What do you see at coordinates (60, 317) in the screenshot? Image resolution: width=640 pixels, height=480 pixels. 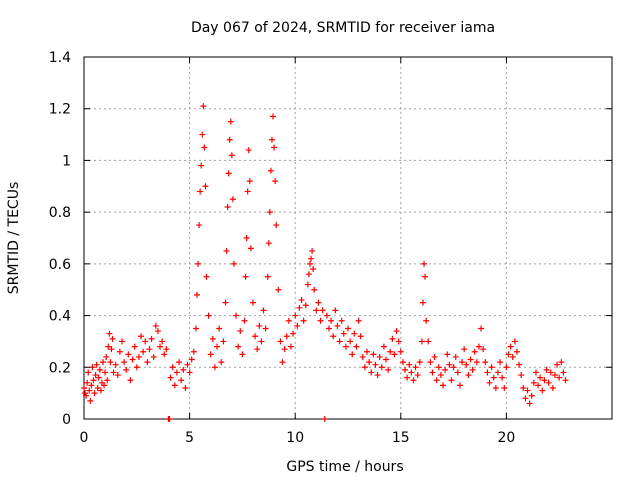 I see `y-tick-label: 0.4` at bounding box center [60, 317].